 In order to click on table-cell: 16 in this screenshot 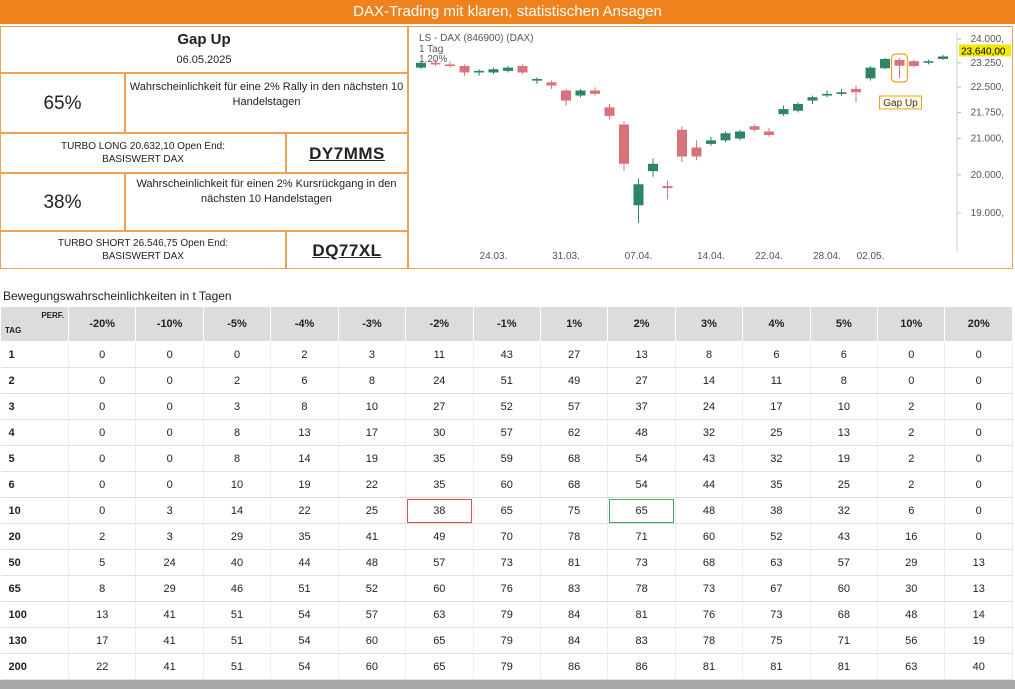, I will do `click(911, 536)`.